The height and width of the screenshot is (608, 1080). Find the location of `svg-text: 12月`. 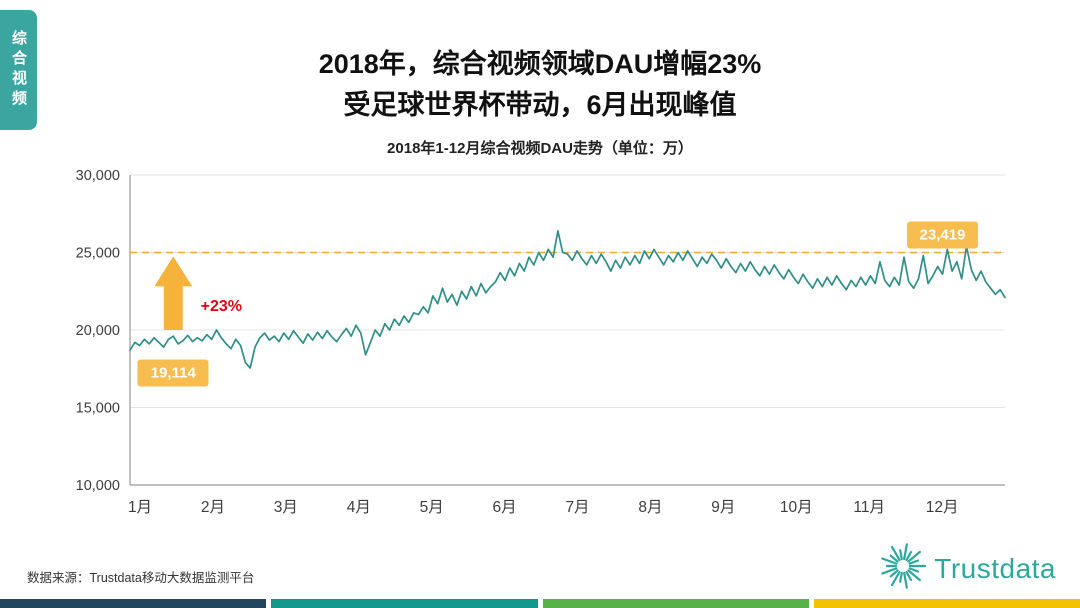

svg-text: 12月 is located at coordinates (942, 507).